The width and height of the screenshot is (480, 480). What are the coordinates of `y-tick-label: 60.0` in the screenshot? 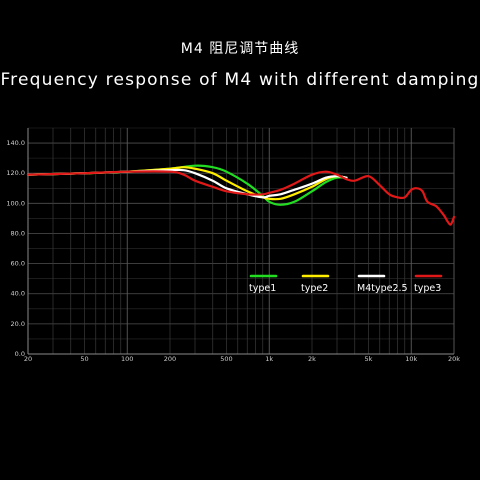 It's located at (18, 264).